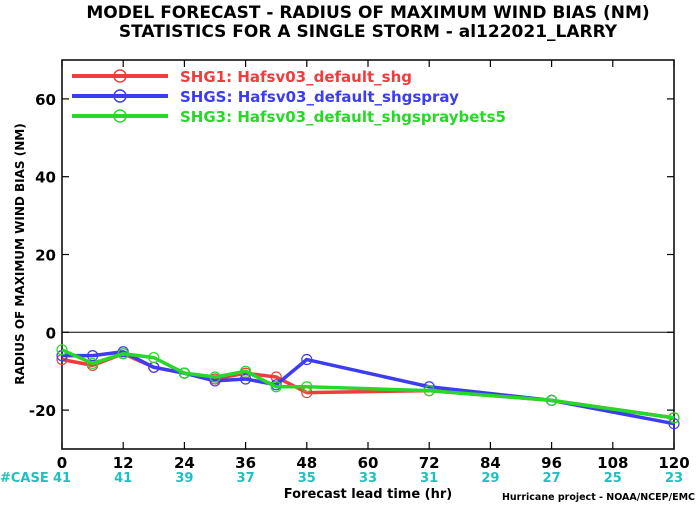 The image size is (700, 506). I want to click on x-axis-label: Forecast lead time (hr), so click(368, 494).